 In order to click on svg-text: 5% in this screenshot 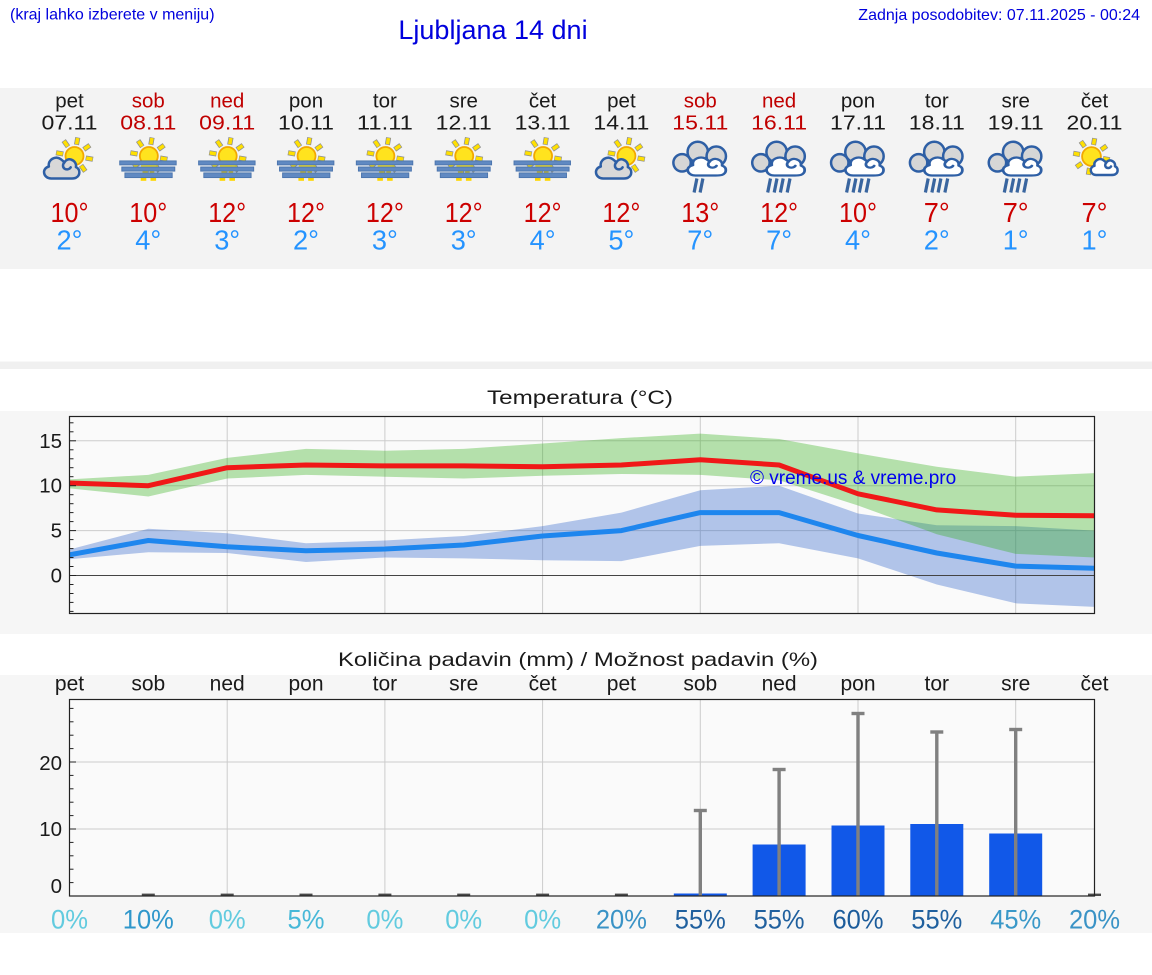, I will do `click(306, 920)`.